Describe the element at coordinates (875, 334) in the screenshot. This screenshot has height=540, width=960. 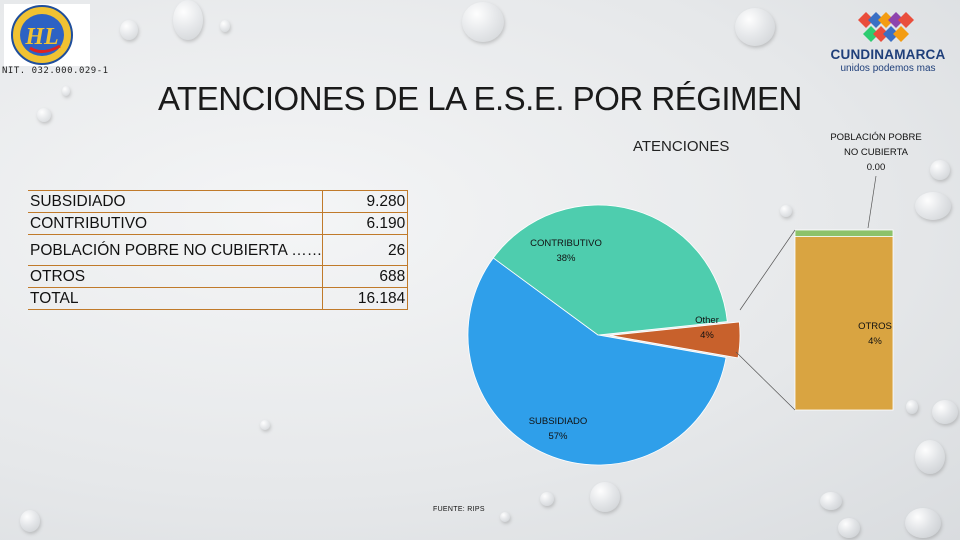
I see `bar-label-otros: OTROS 4%` at that location.